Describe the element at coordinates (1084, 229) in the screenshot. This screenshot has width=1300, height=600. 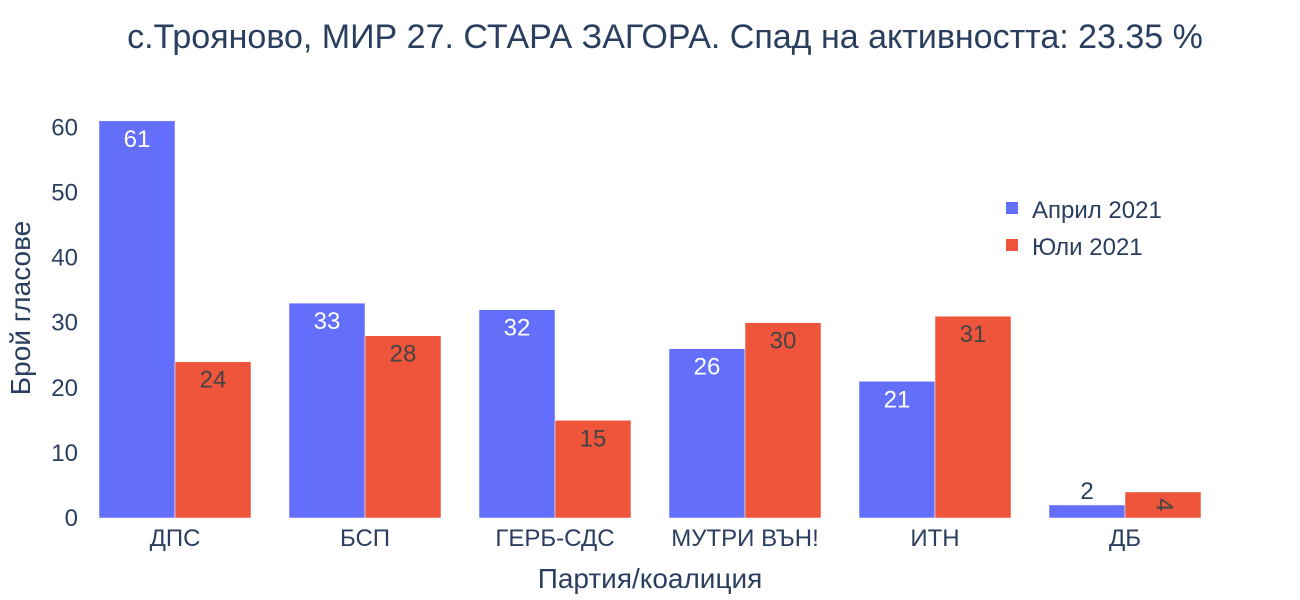
I see `legend: Април 2021 Юли 2021` at that location.